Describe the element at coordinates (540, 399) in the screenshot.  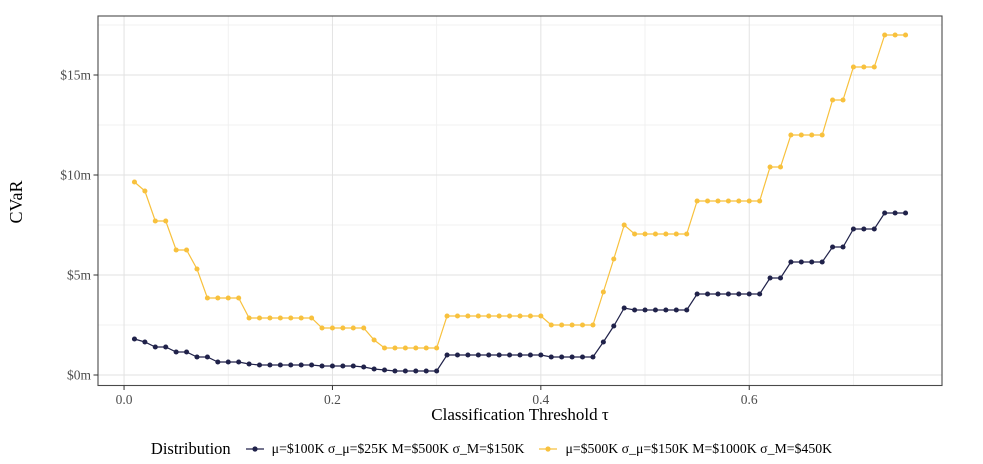
I see `x-tick-label: 0.4` at that location.